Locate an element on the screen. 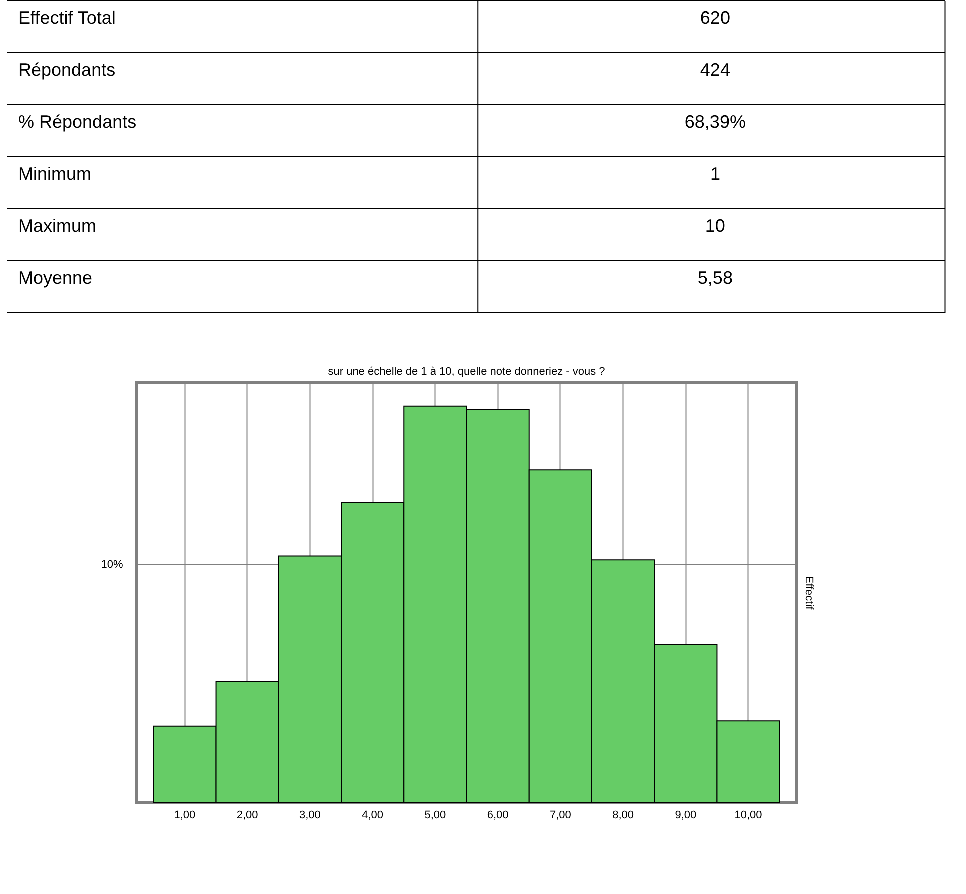 This screenshot has height=894, width=966. chart-title: sur une échelle de 1 à 10, quelle note donneriez - vous ? is located at coordinates (467, 372).